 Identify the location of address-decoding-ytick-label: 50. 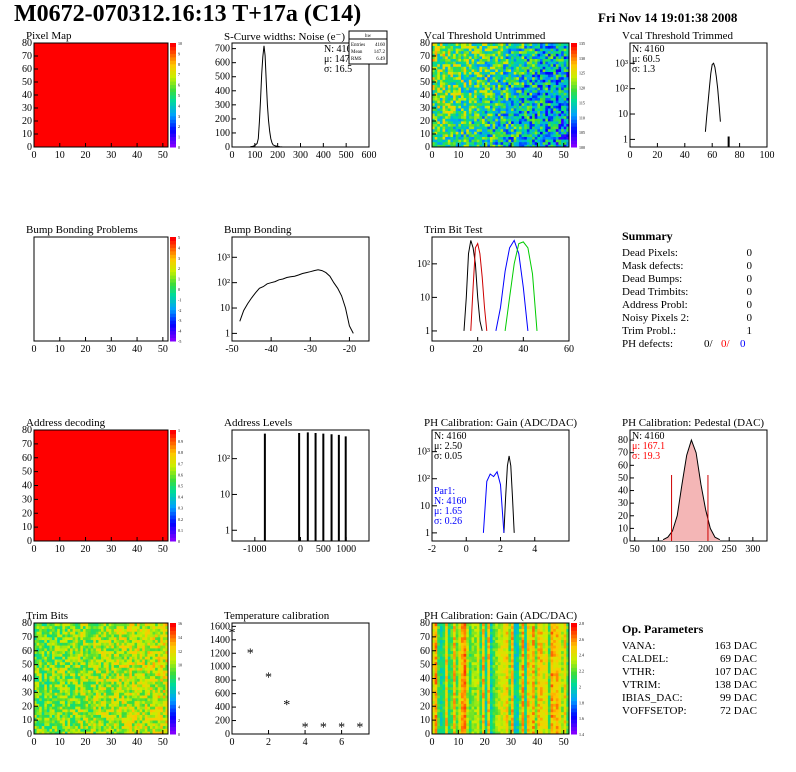
(27, 472).